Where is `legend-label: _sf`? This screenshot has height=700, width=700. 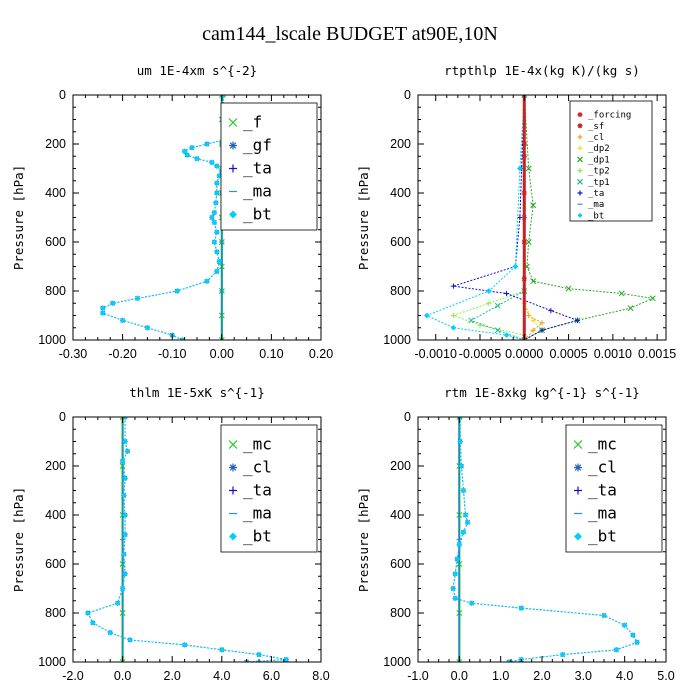 legend-label: _sf is located at coordinates (596, 127).